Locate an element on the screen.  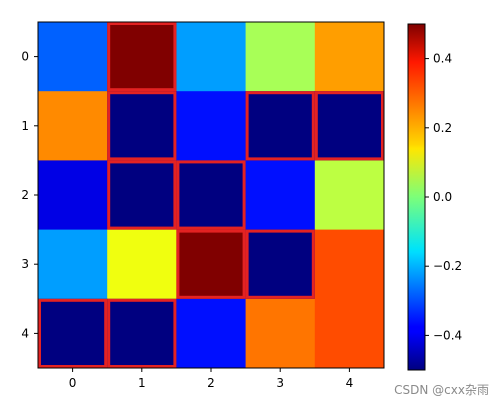
highlight-box-r2-c2 is located at coordinates (211, 195).